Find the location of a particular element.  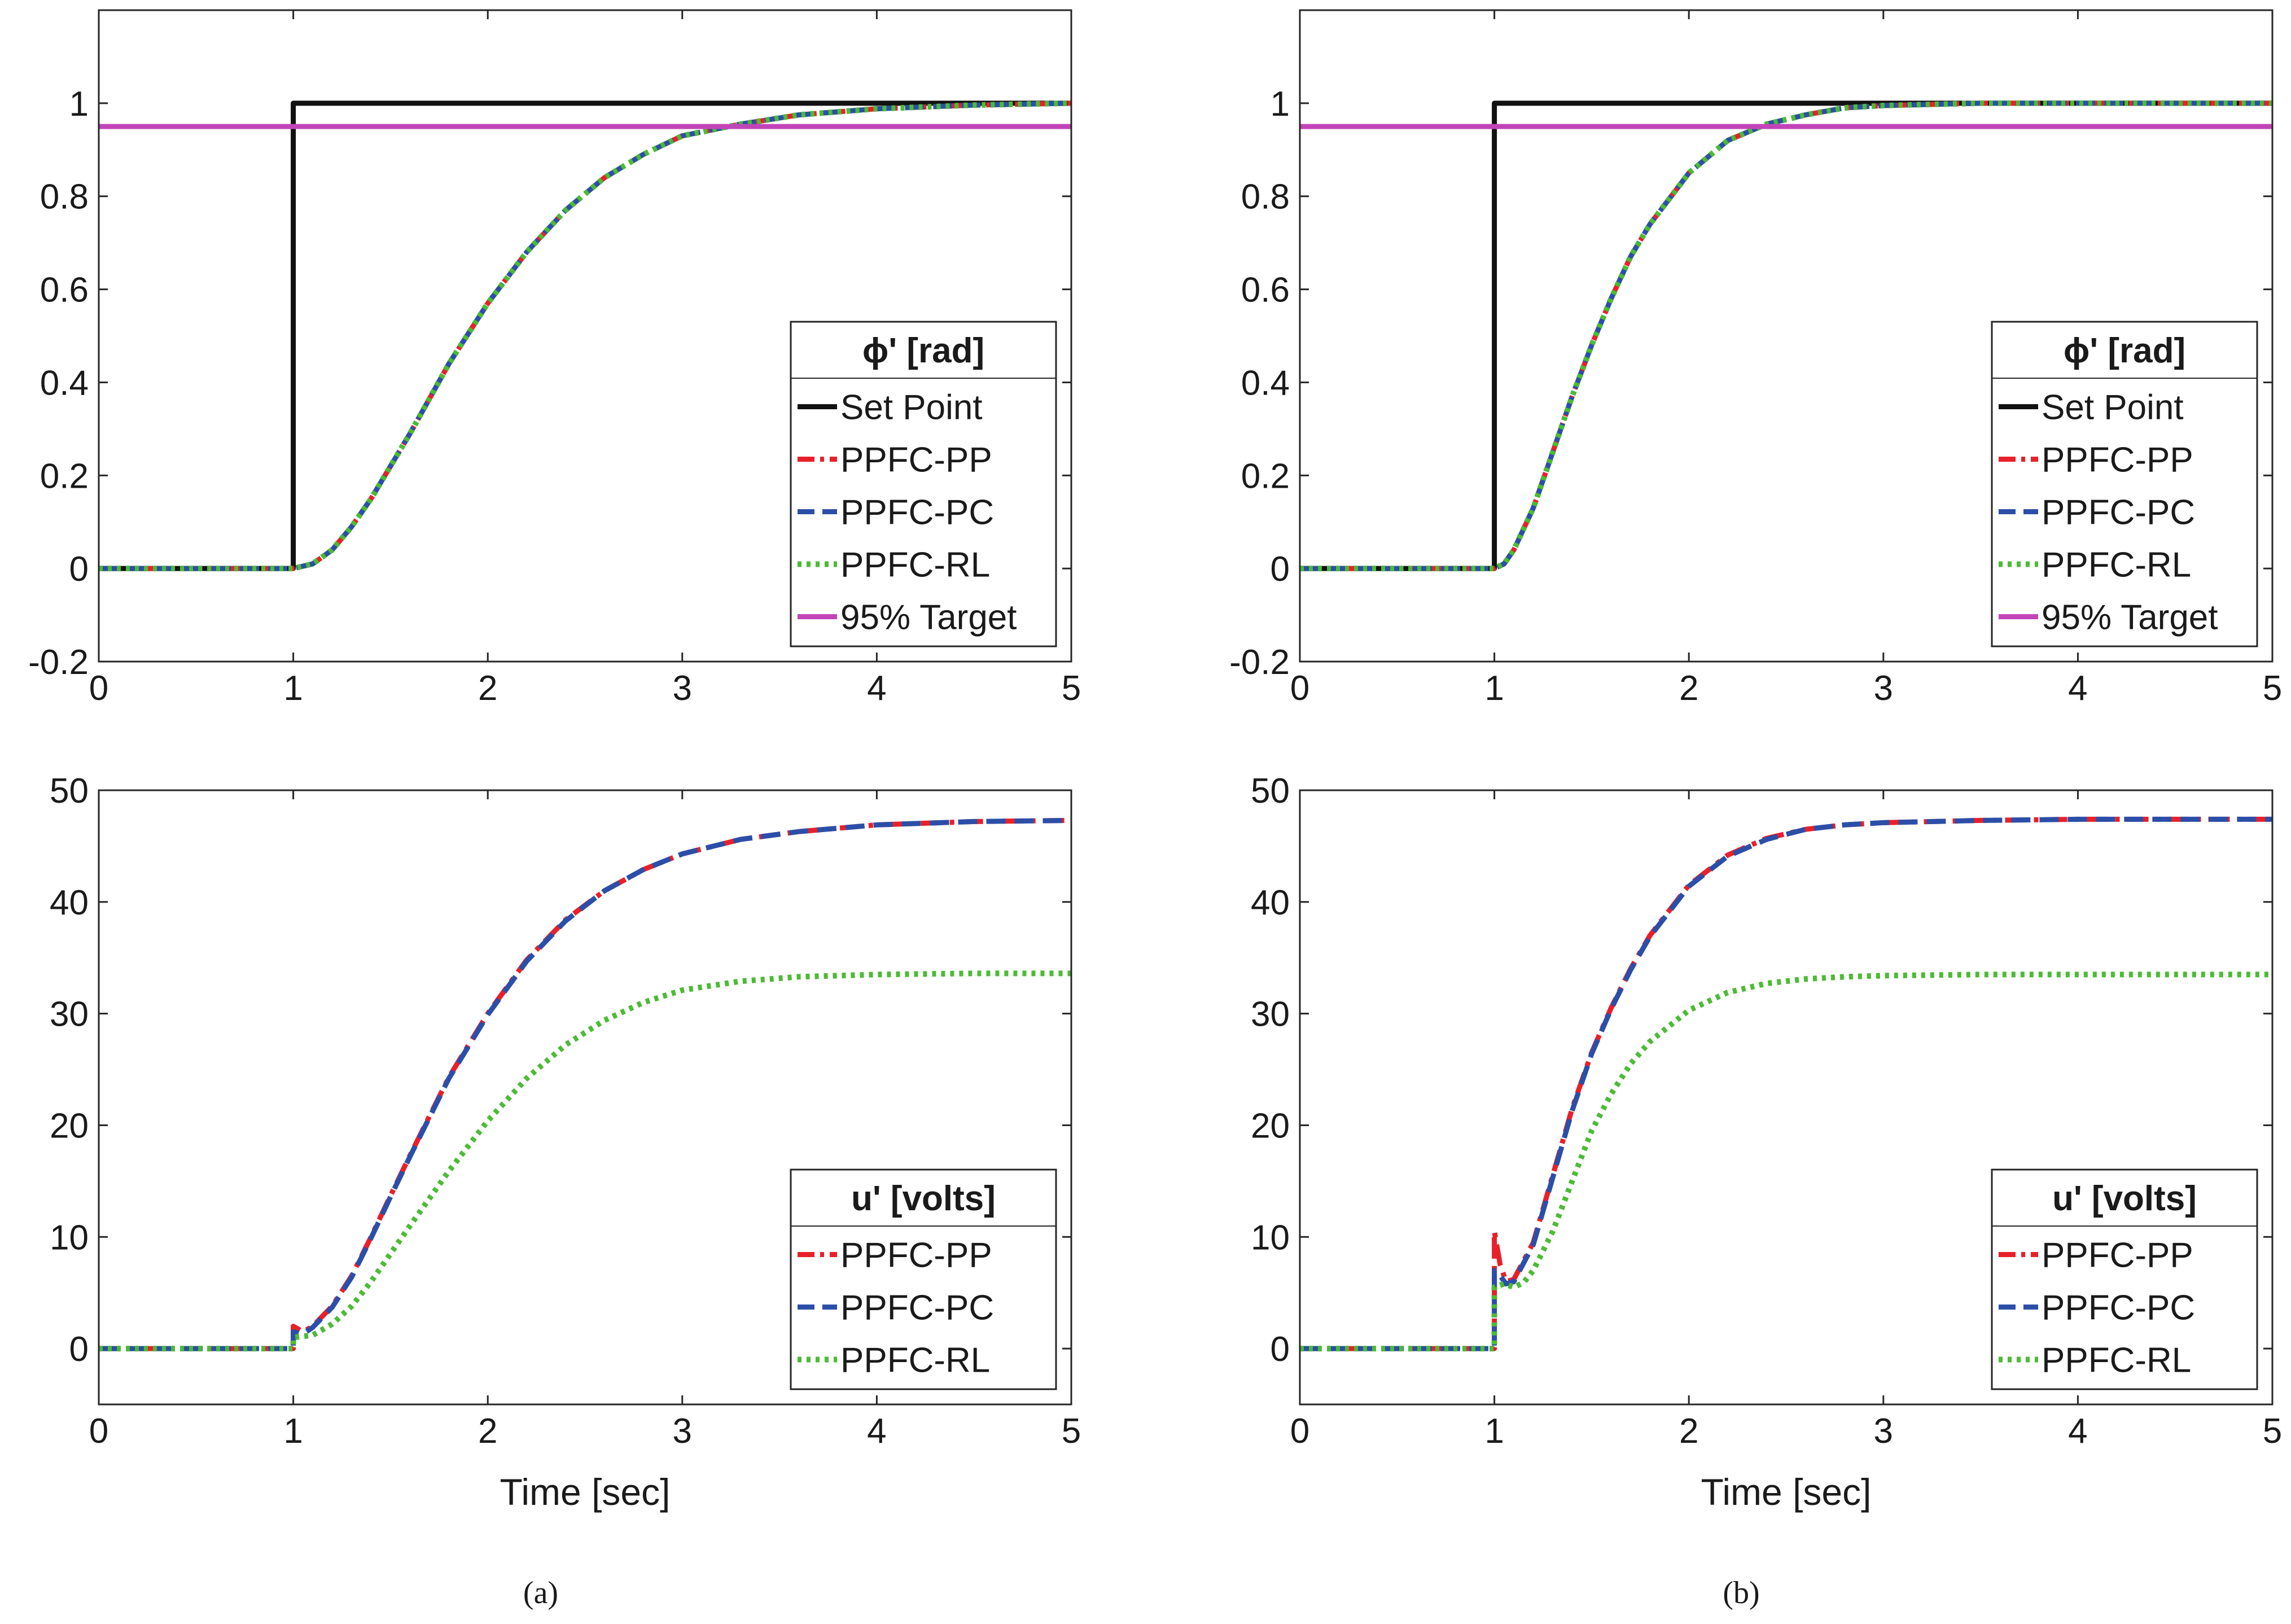

legend: u' [volts] PPFC-PP PPFC-PC PPFC-RL is located at coordinates (2124, 1279).